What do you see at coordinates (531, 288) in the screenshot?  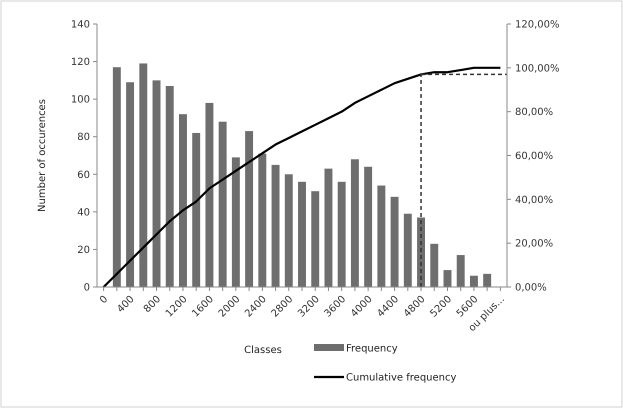 I see `y2-tick-label: 0,00%` at bounding box center [531, 288].